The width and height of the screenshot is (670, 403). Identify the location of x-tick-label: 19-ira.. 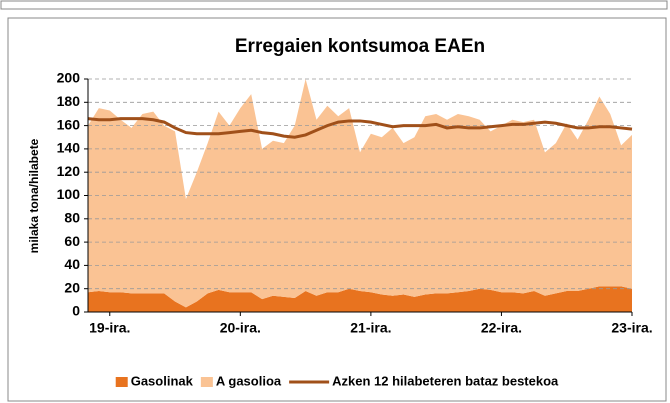
(109, 328).